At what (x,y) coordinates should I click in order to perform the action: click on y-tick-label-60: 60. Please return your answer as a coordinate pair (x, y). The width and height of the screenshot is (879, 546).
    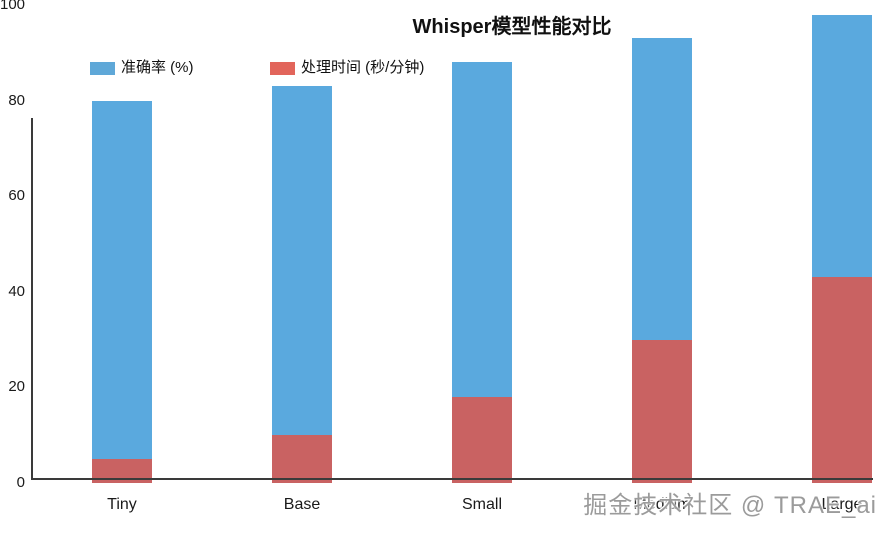
    Looking at the image, I should click on (16, 196).